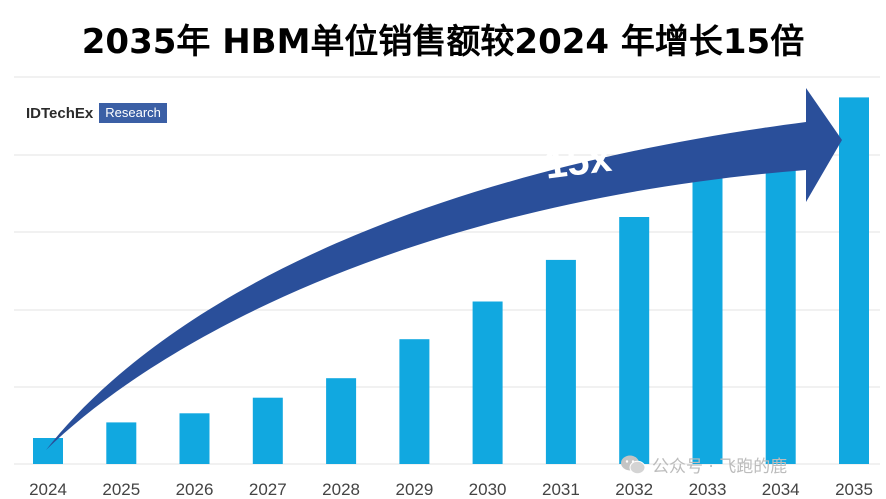 The height and width of the screenshot is (499, 886). Describe the element at coordinates (634, 340) in the screenshot. I see `bar-2032` at that location.